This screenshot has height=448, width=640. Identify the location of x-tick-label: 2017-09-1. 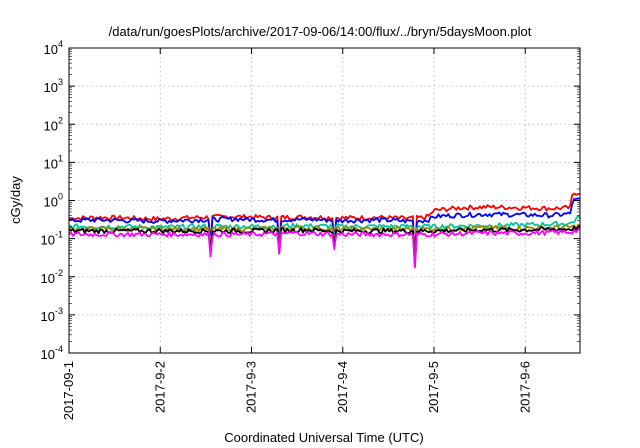
(68, 390).